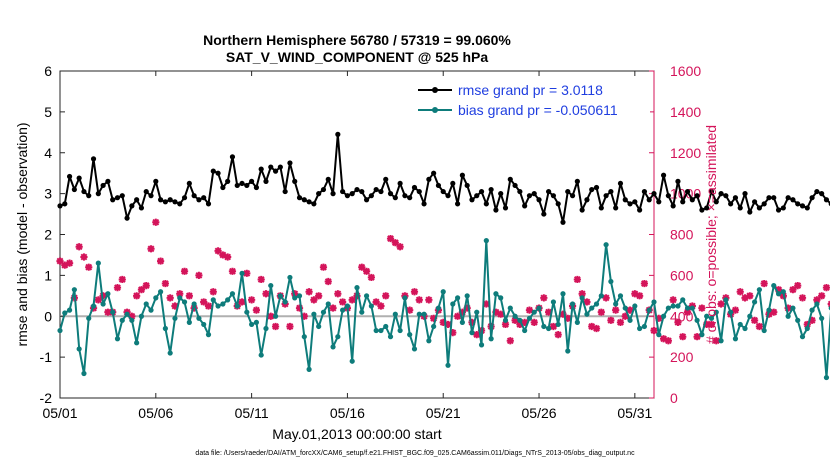 The height and width of the screenshot is (470, 830). What do you see at coordinates (685, 153) in the screenshot?
I see `y-right-tick-label: 1200` at bounding box center [685, 153].